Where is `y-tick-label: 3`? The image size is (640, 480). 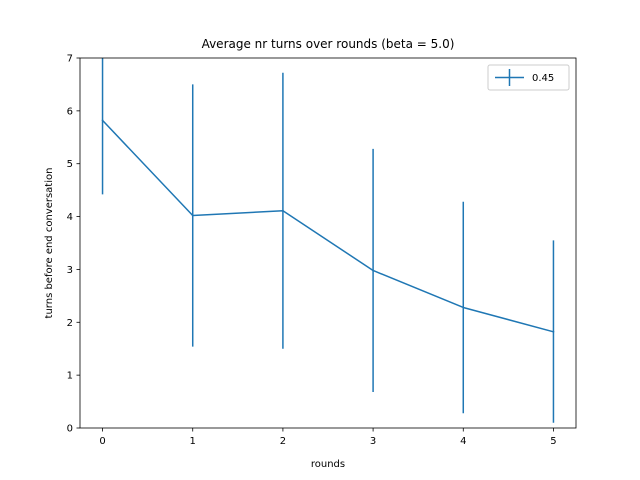 y-tick-label: 3 is located at coordinates (70, 270).